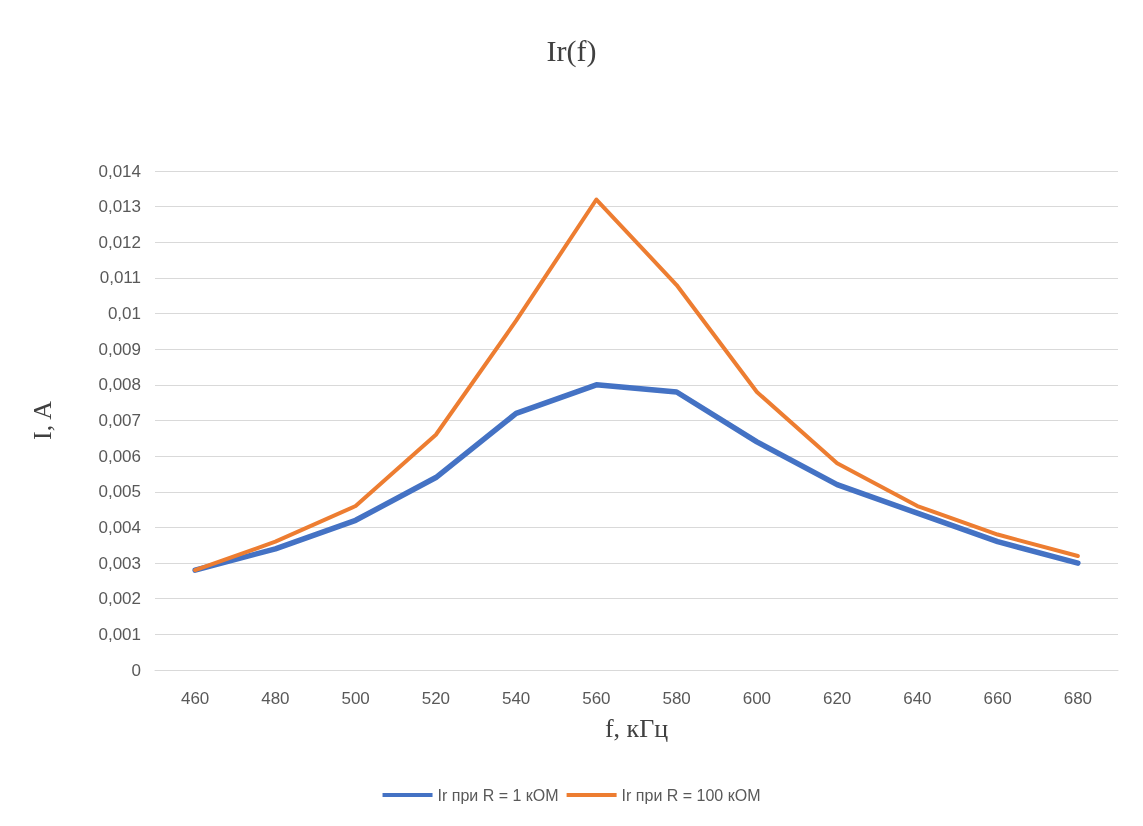 This screenshot has height=826, width=1143. Describe the element at coordinates (119, 492) in the screenshot. I see `y-tick-label: 0,005` at that location.